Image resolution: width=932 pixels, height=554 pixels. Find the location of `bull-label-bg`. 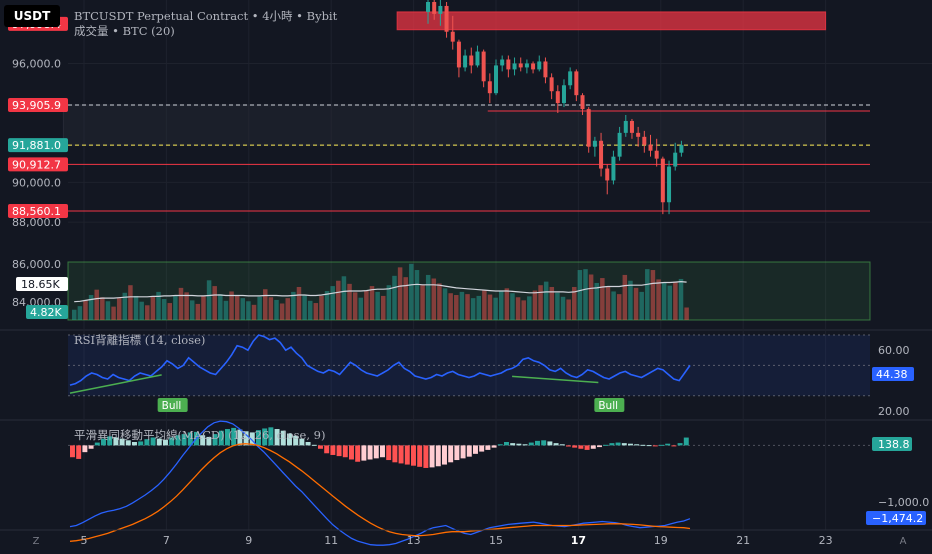

bull-label-bg is located at coordinates (172, 405).